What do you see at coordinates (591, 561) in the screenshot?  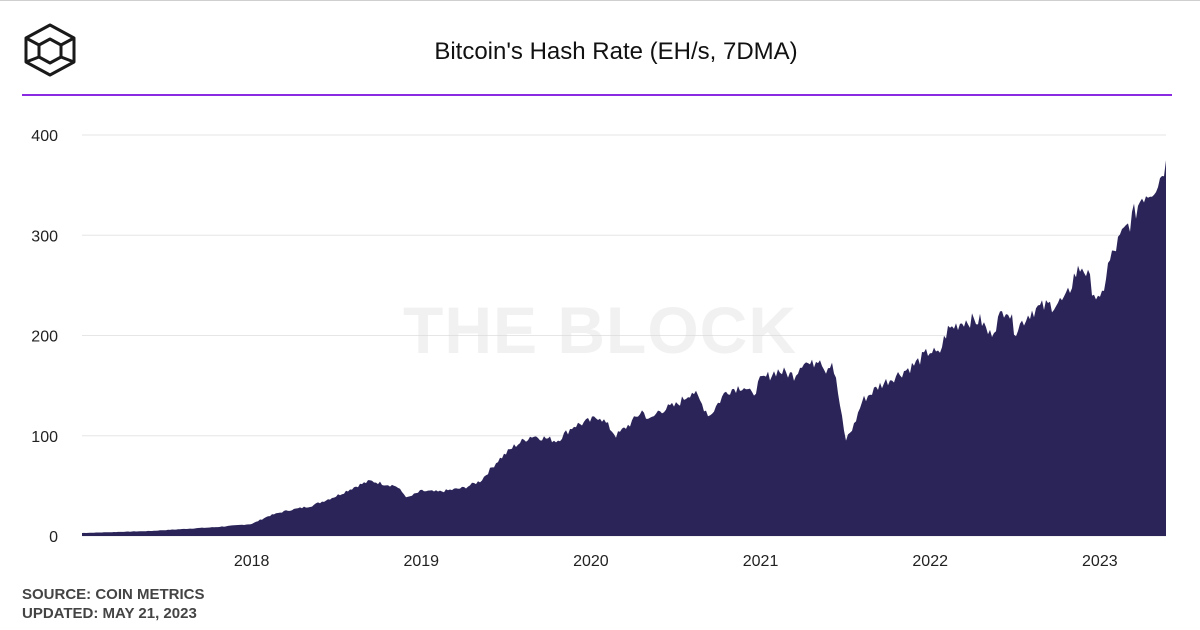 I see `x-tick-label: 2020` at bounding box center [591, 561].